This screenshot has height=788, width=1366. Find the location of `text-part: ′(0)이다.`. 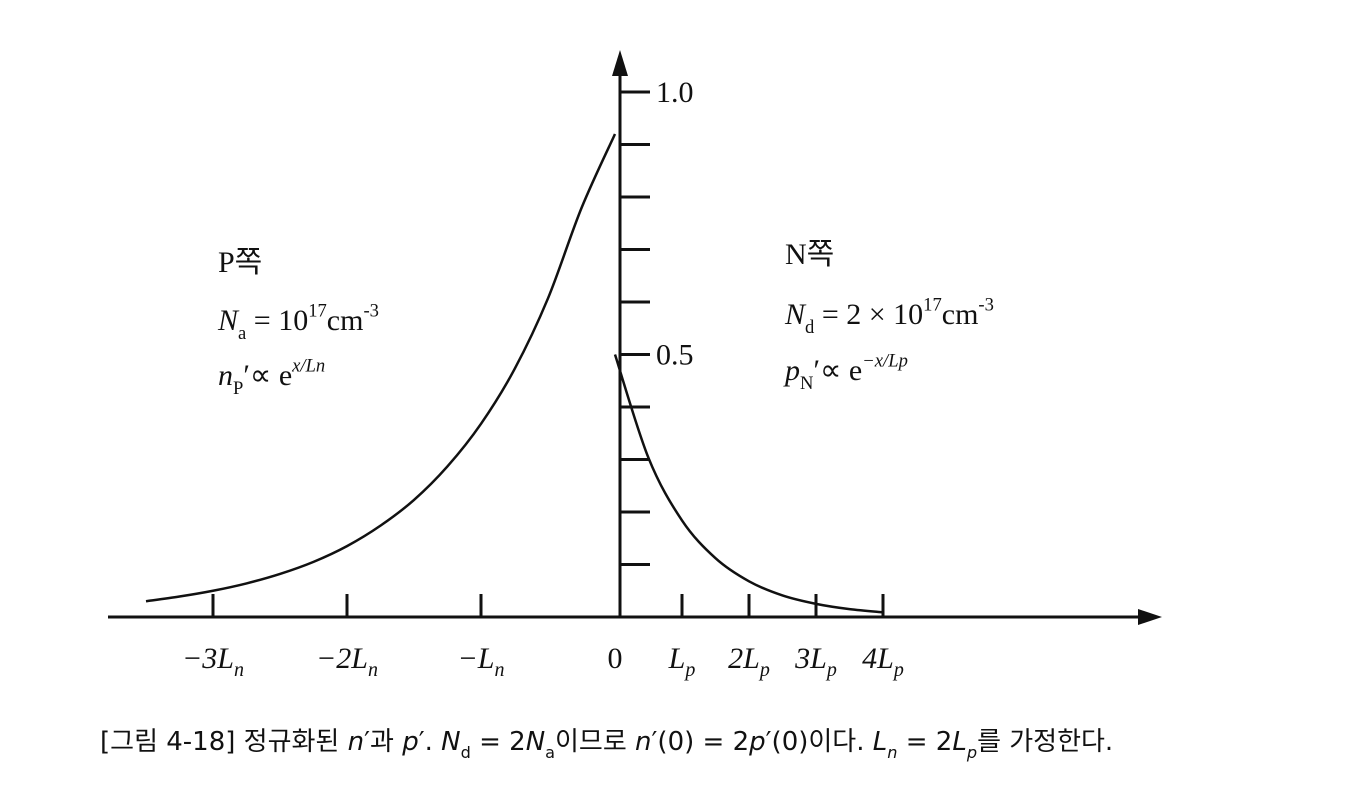

text-part: ′(0)이다. is located at coordinates (819, 742).